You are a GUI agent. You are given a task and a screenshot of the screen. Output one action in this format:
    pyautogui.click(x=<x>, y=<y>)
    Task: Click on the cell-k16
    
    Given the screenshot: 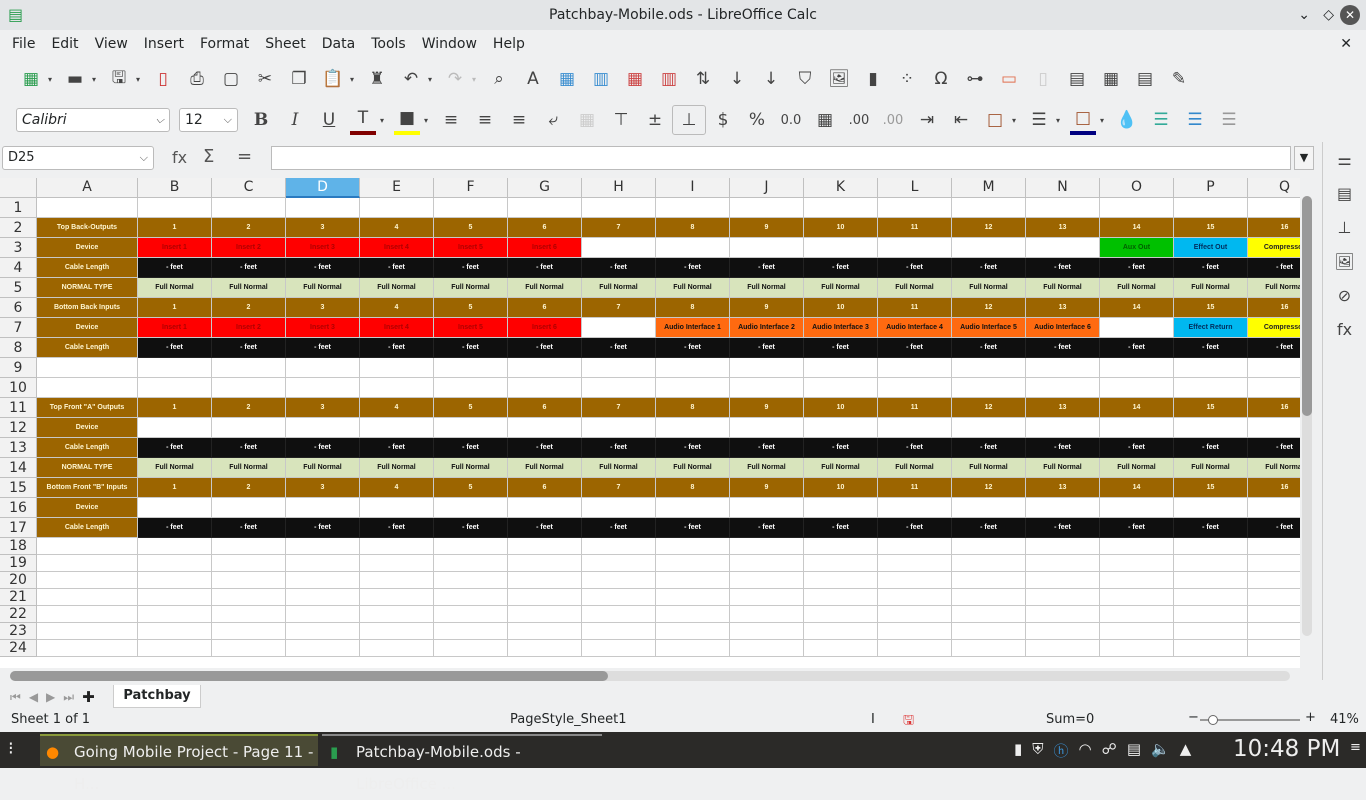 What is the action you would take?
    pyautogui.click(x=841, y=508)
    